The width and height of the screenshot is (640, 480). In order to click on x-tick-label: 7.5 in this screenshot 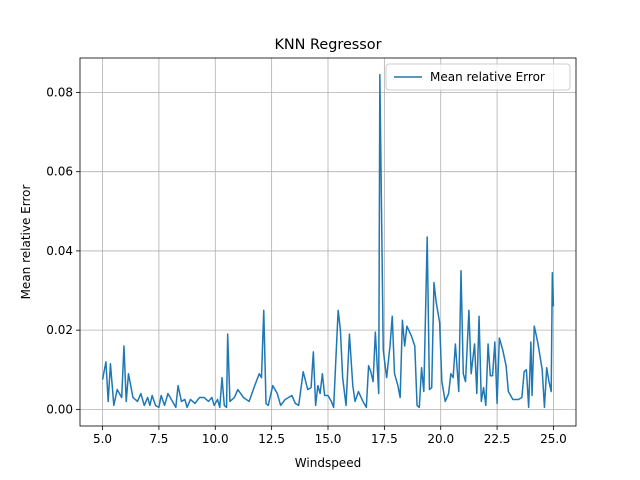, I will do `click(158, 439)`.